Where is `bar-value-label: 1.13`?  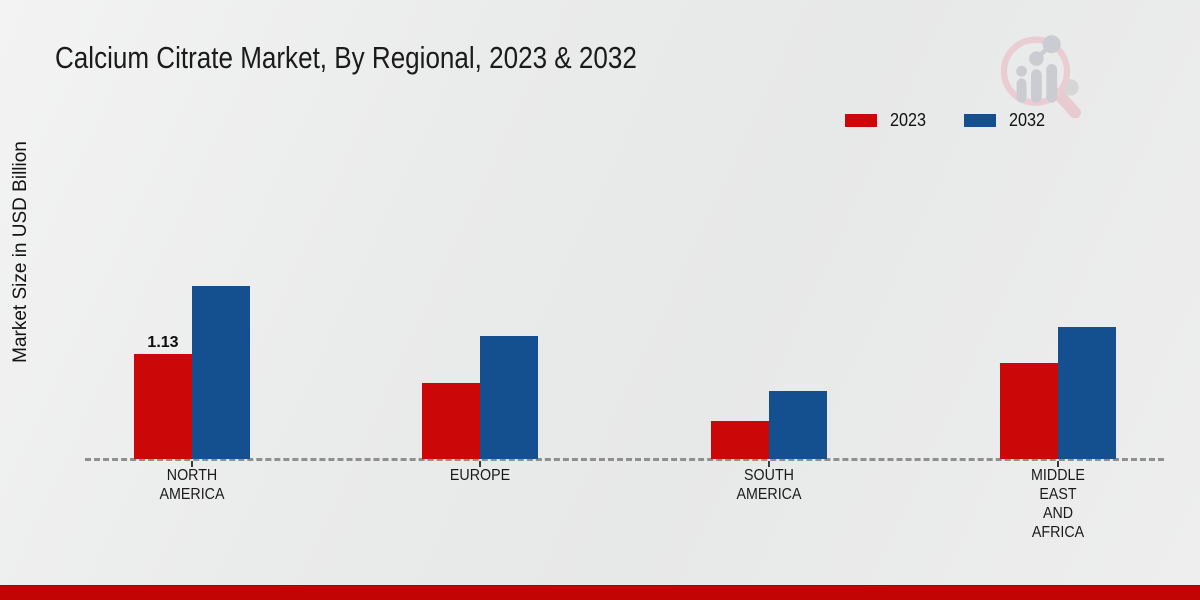
bar-value-label: 1.13 is located at coordinates (163, 342).